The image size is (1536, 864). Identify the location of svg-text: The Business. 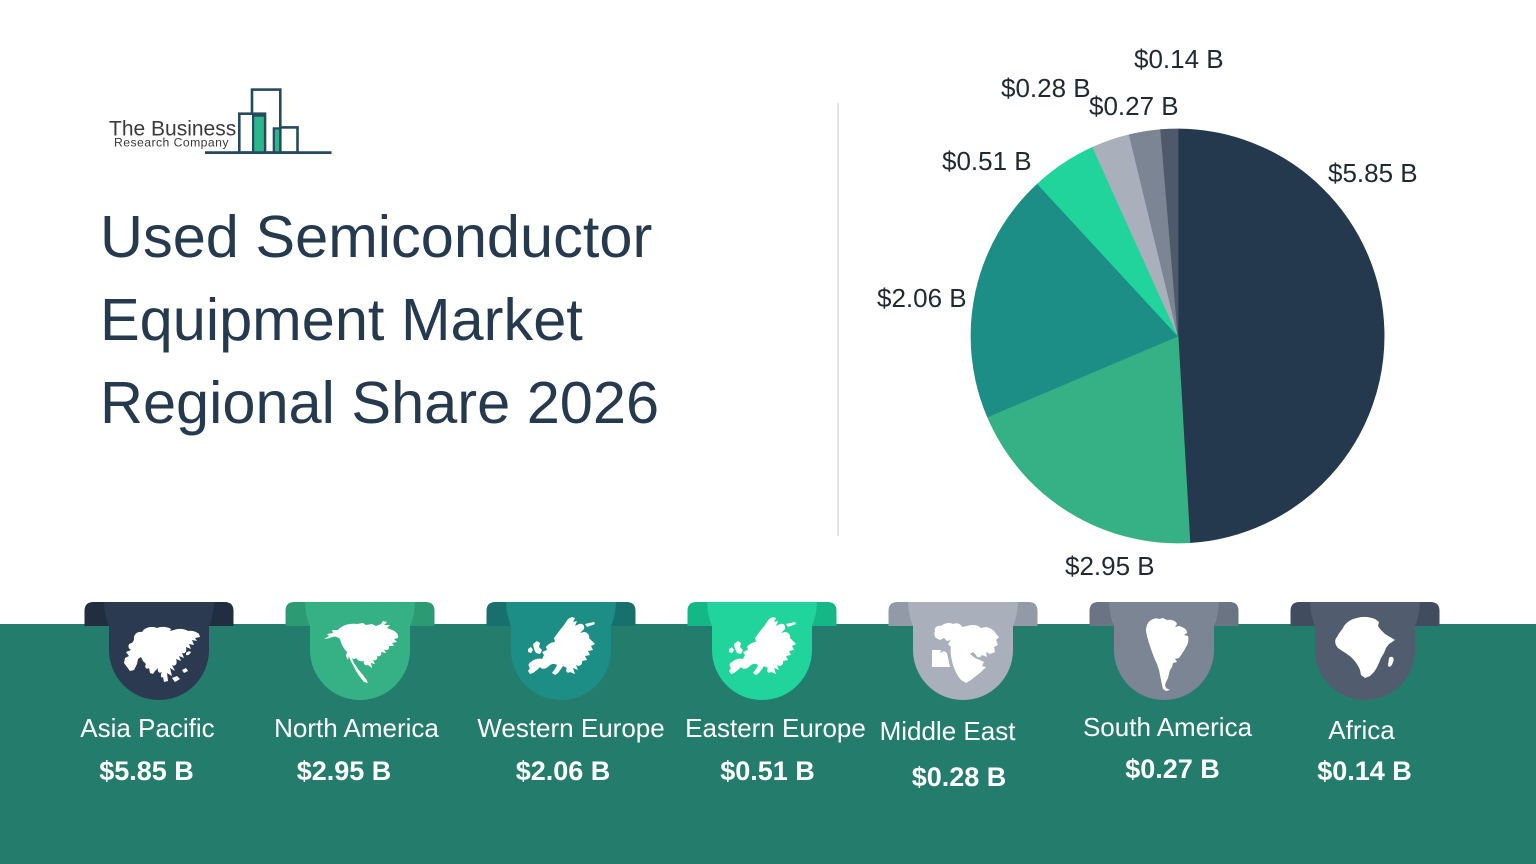
(172, 129).